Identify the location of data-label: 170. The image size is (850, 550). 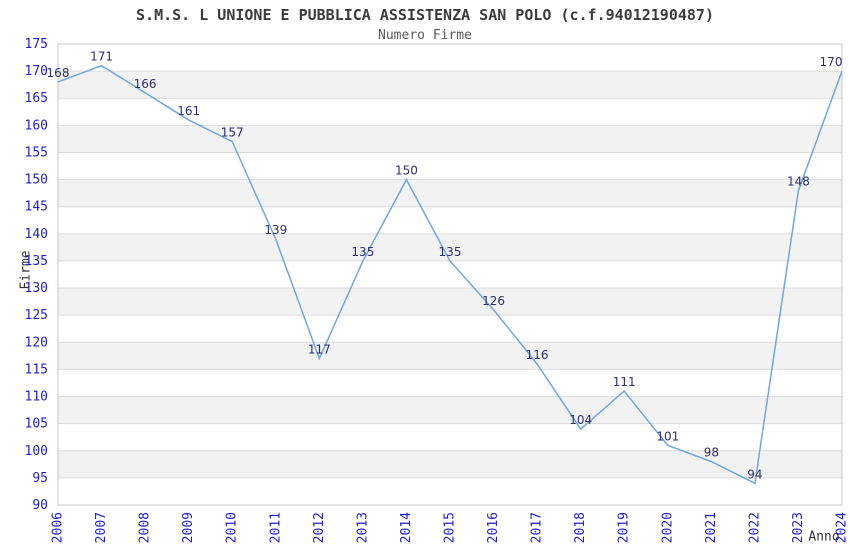
(831, 62).